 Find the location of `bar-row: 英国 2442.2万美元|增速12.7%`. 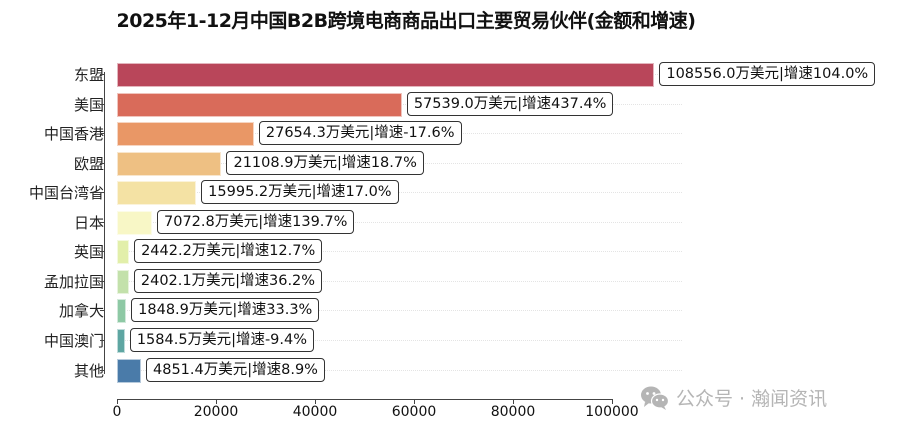

bar-row: 英国 2442.2万美元|增速12.7% is located at coordinates (450, 252).